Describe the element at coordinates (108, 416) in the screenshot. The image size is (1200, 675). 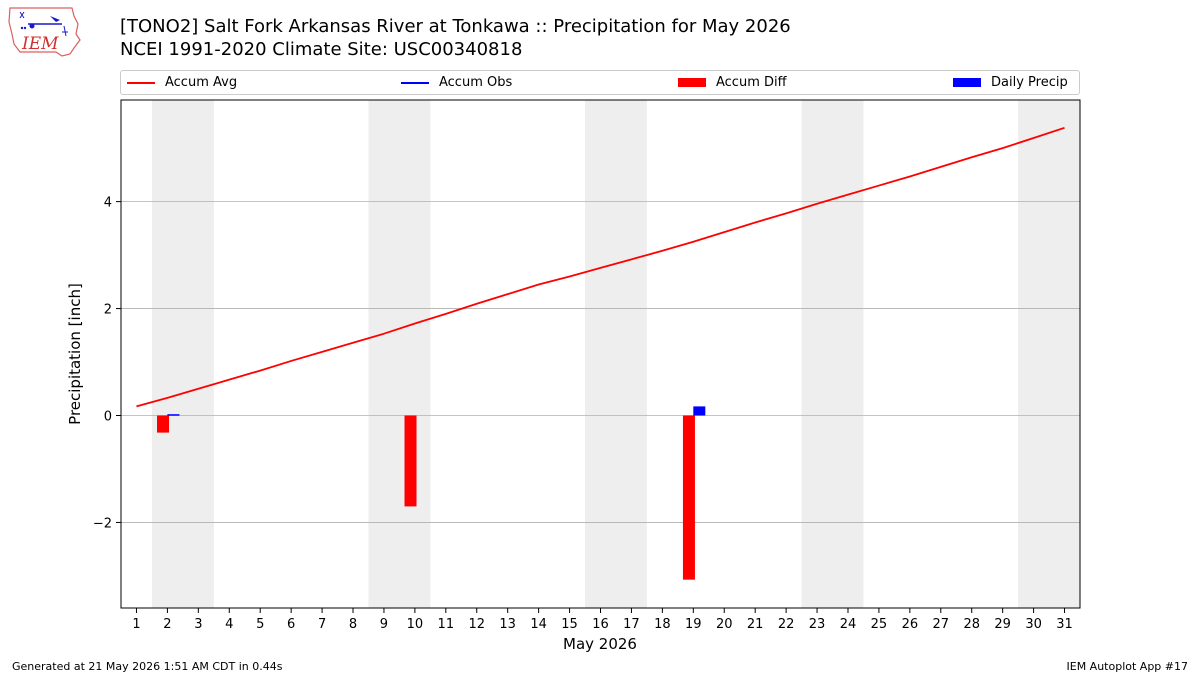
I see `y-tick-label: 0` at that location.